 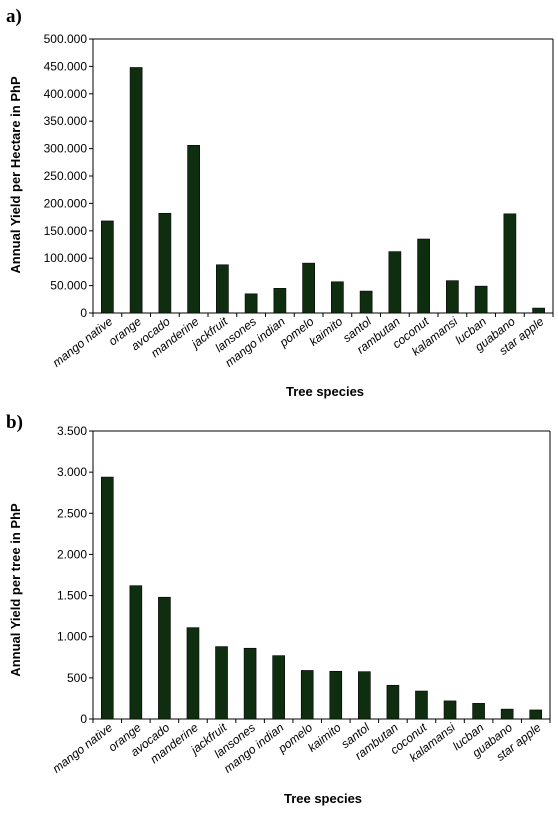 I want to click on y-tick-label: 350.000, so click(x=66, y=121).